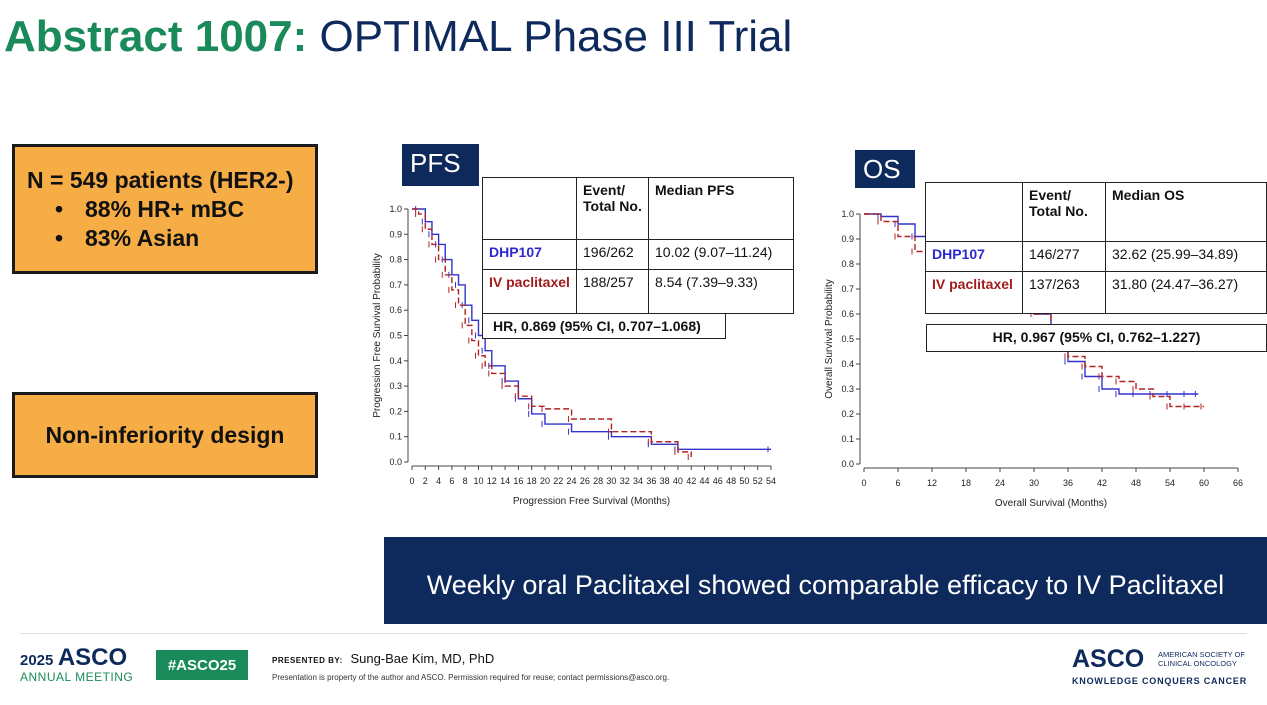  What do you see at coordinates (633, 633) in the screenshot?
I see `footer-divider` at bounding box center [633, 633].